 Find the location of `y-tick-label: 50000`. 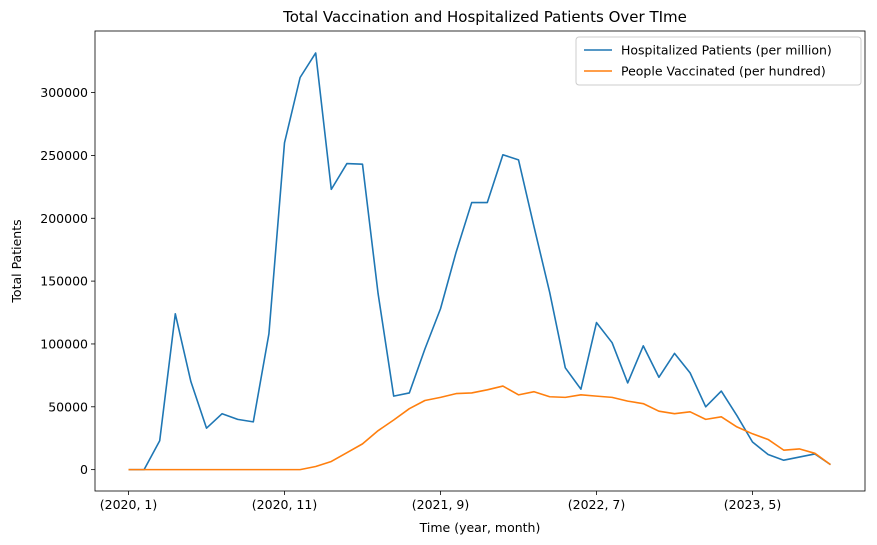

y-tick-label: 50000 is located at coordinates (68, 406).